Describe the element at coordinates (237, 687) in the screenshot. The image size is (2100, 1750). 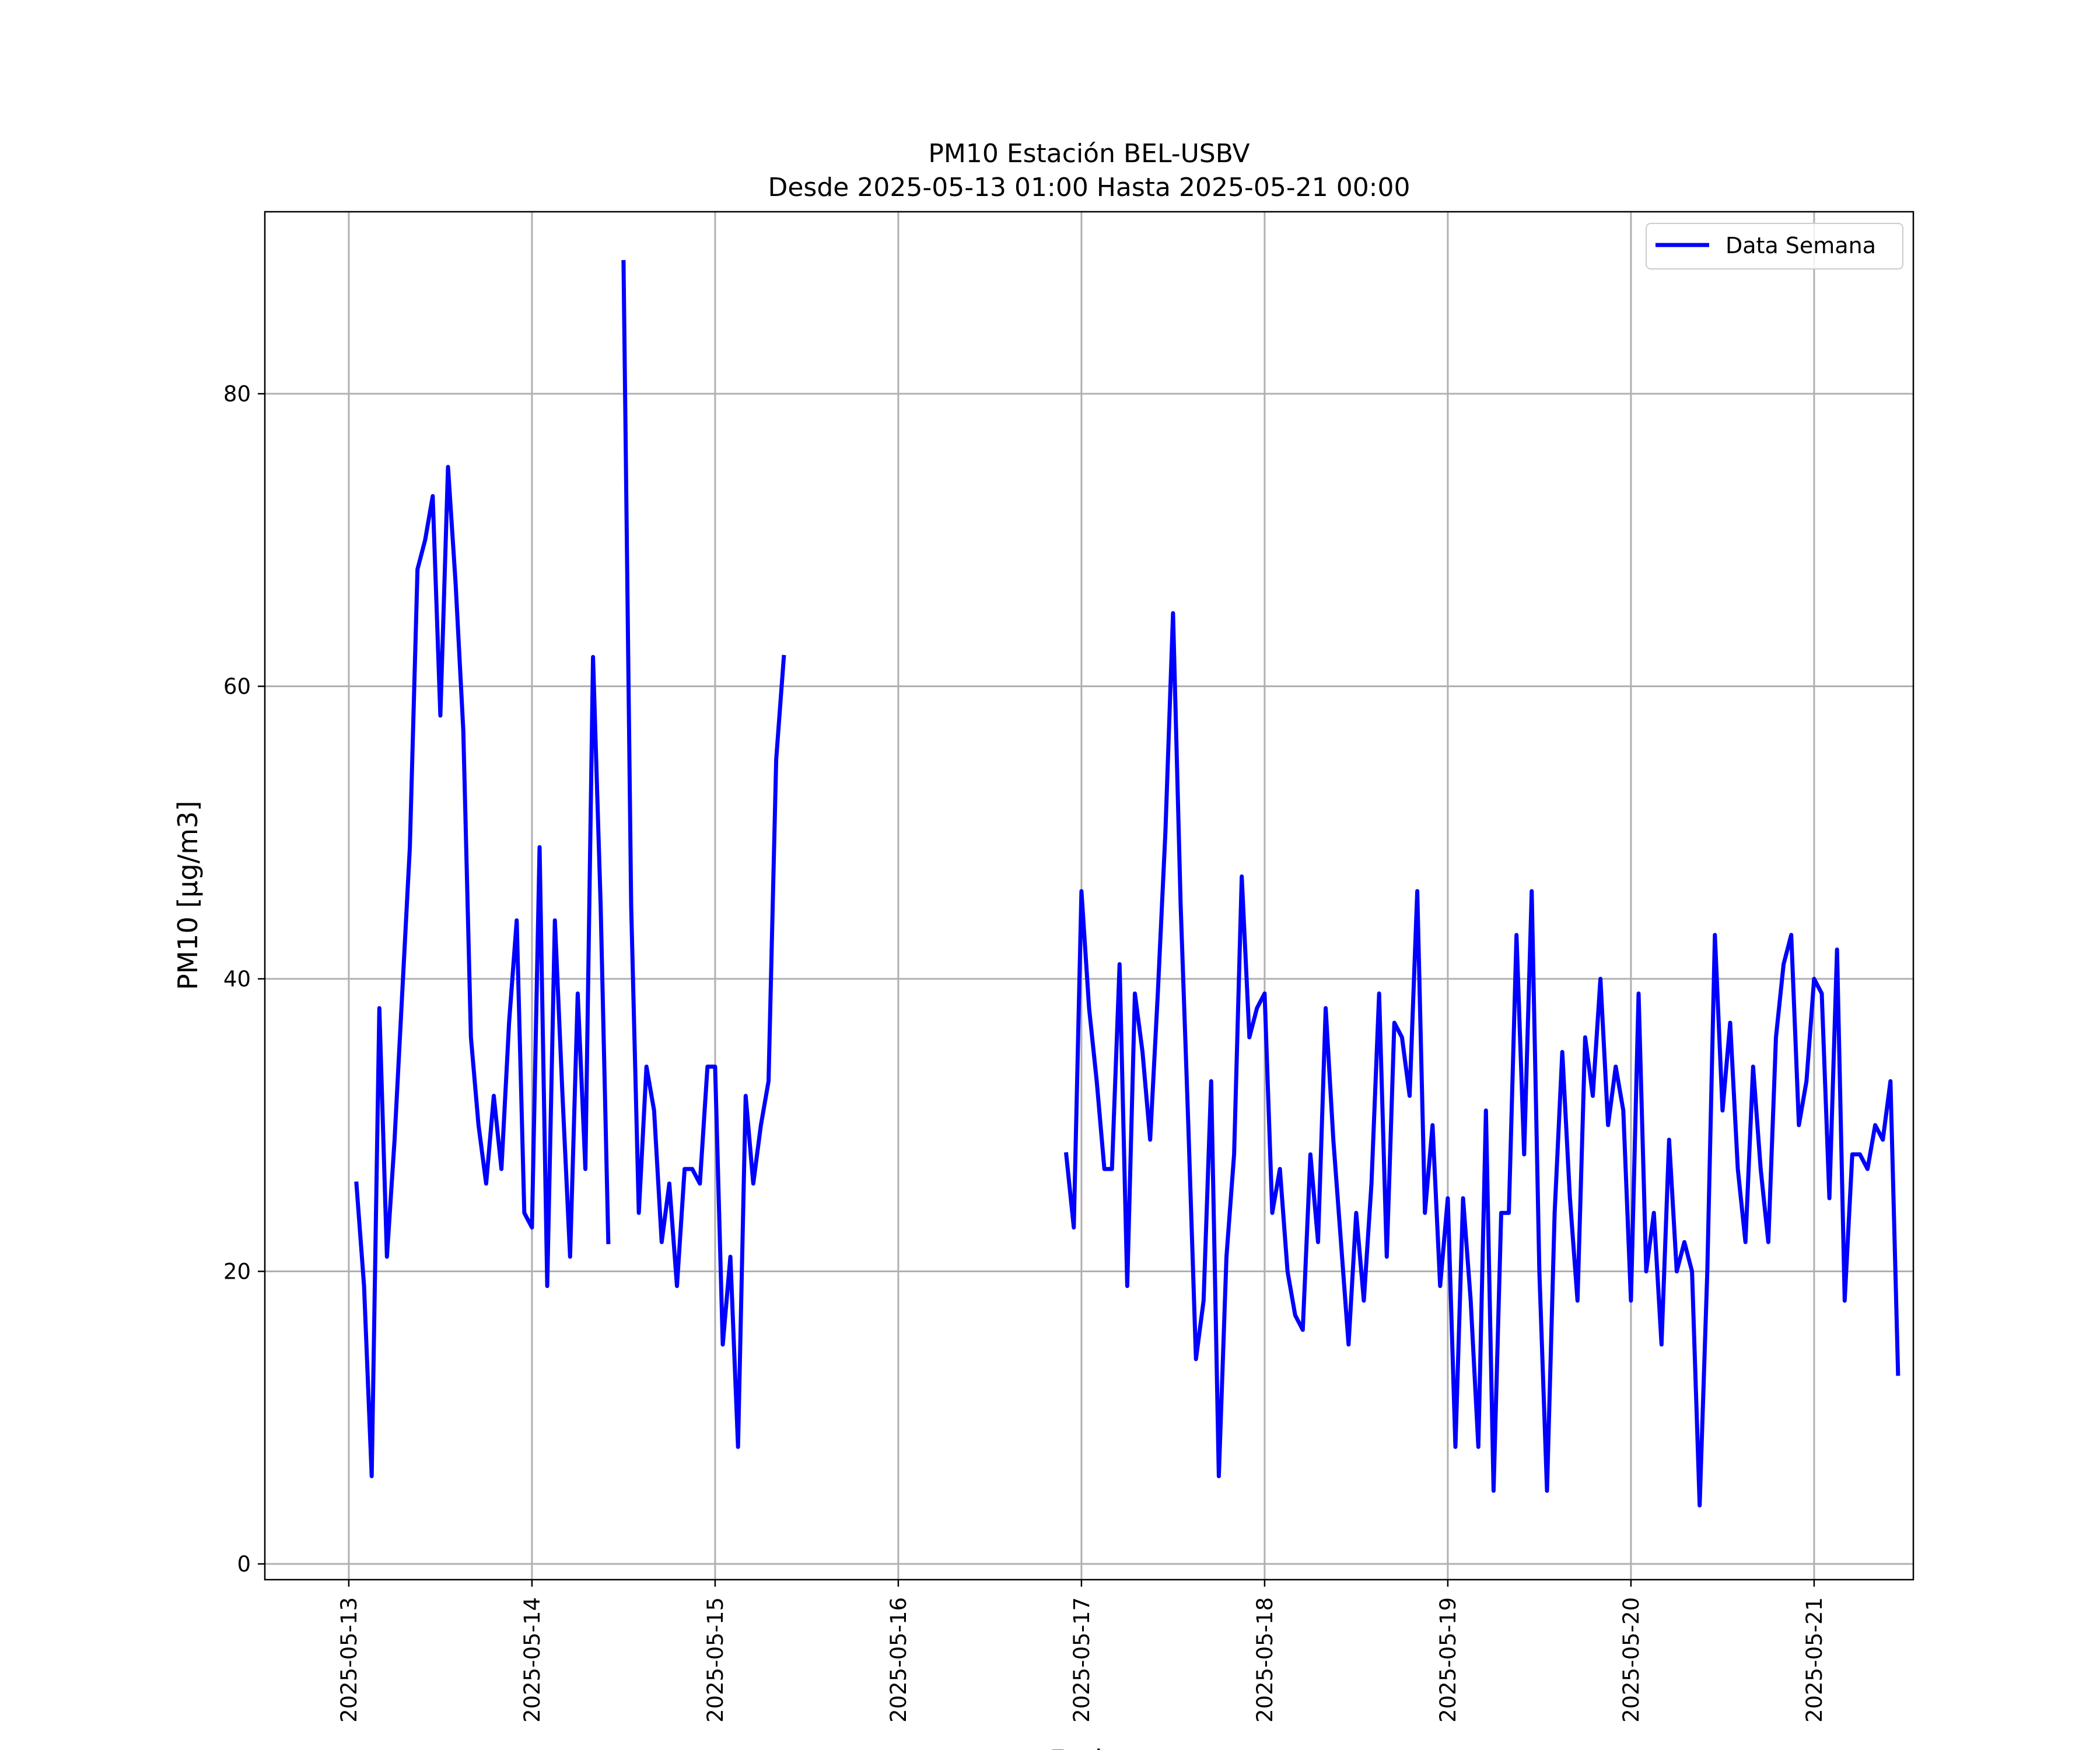
I see `y-tick-label: 60` at that location.